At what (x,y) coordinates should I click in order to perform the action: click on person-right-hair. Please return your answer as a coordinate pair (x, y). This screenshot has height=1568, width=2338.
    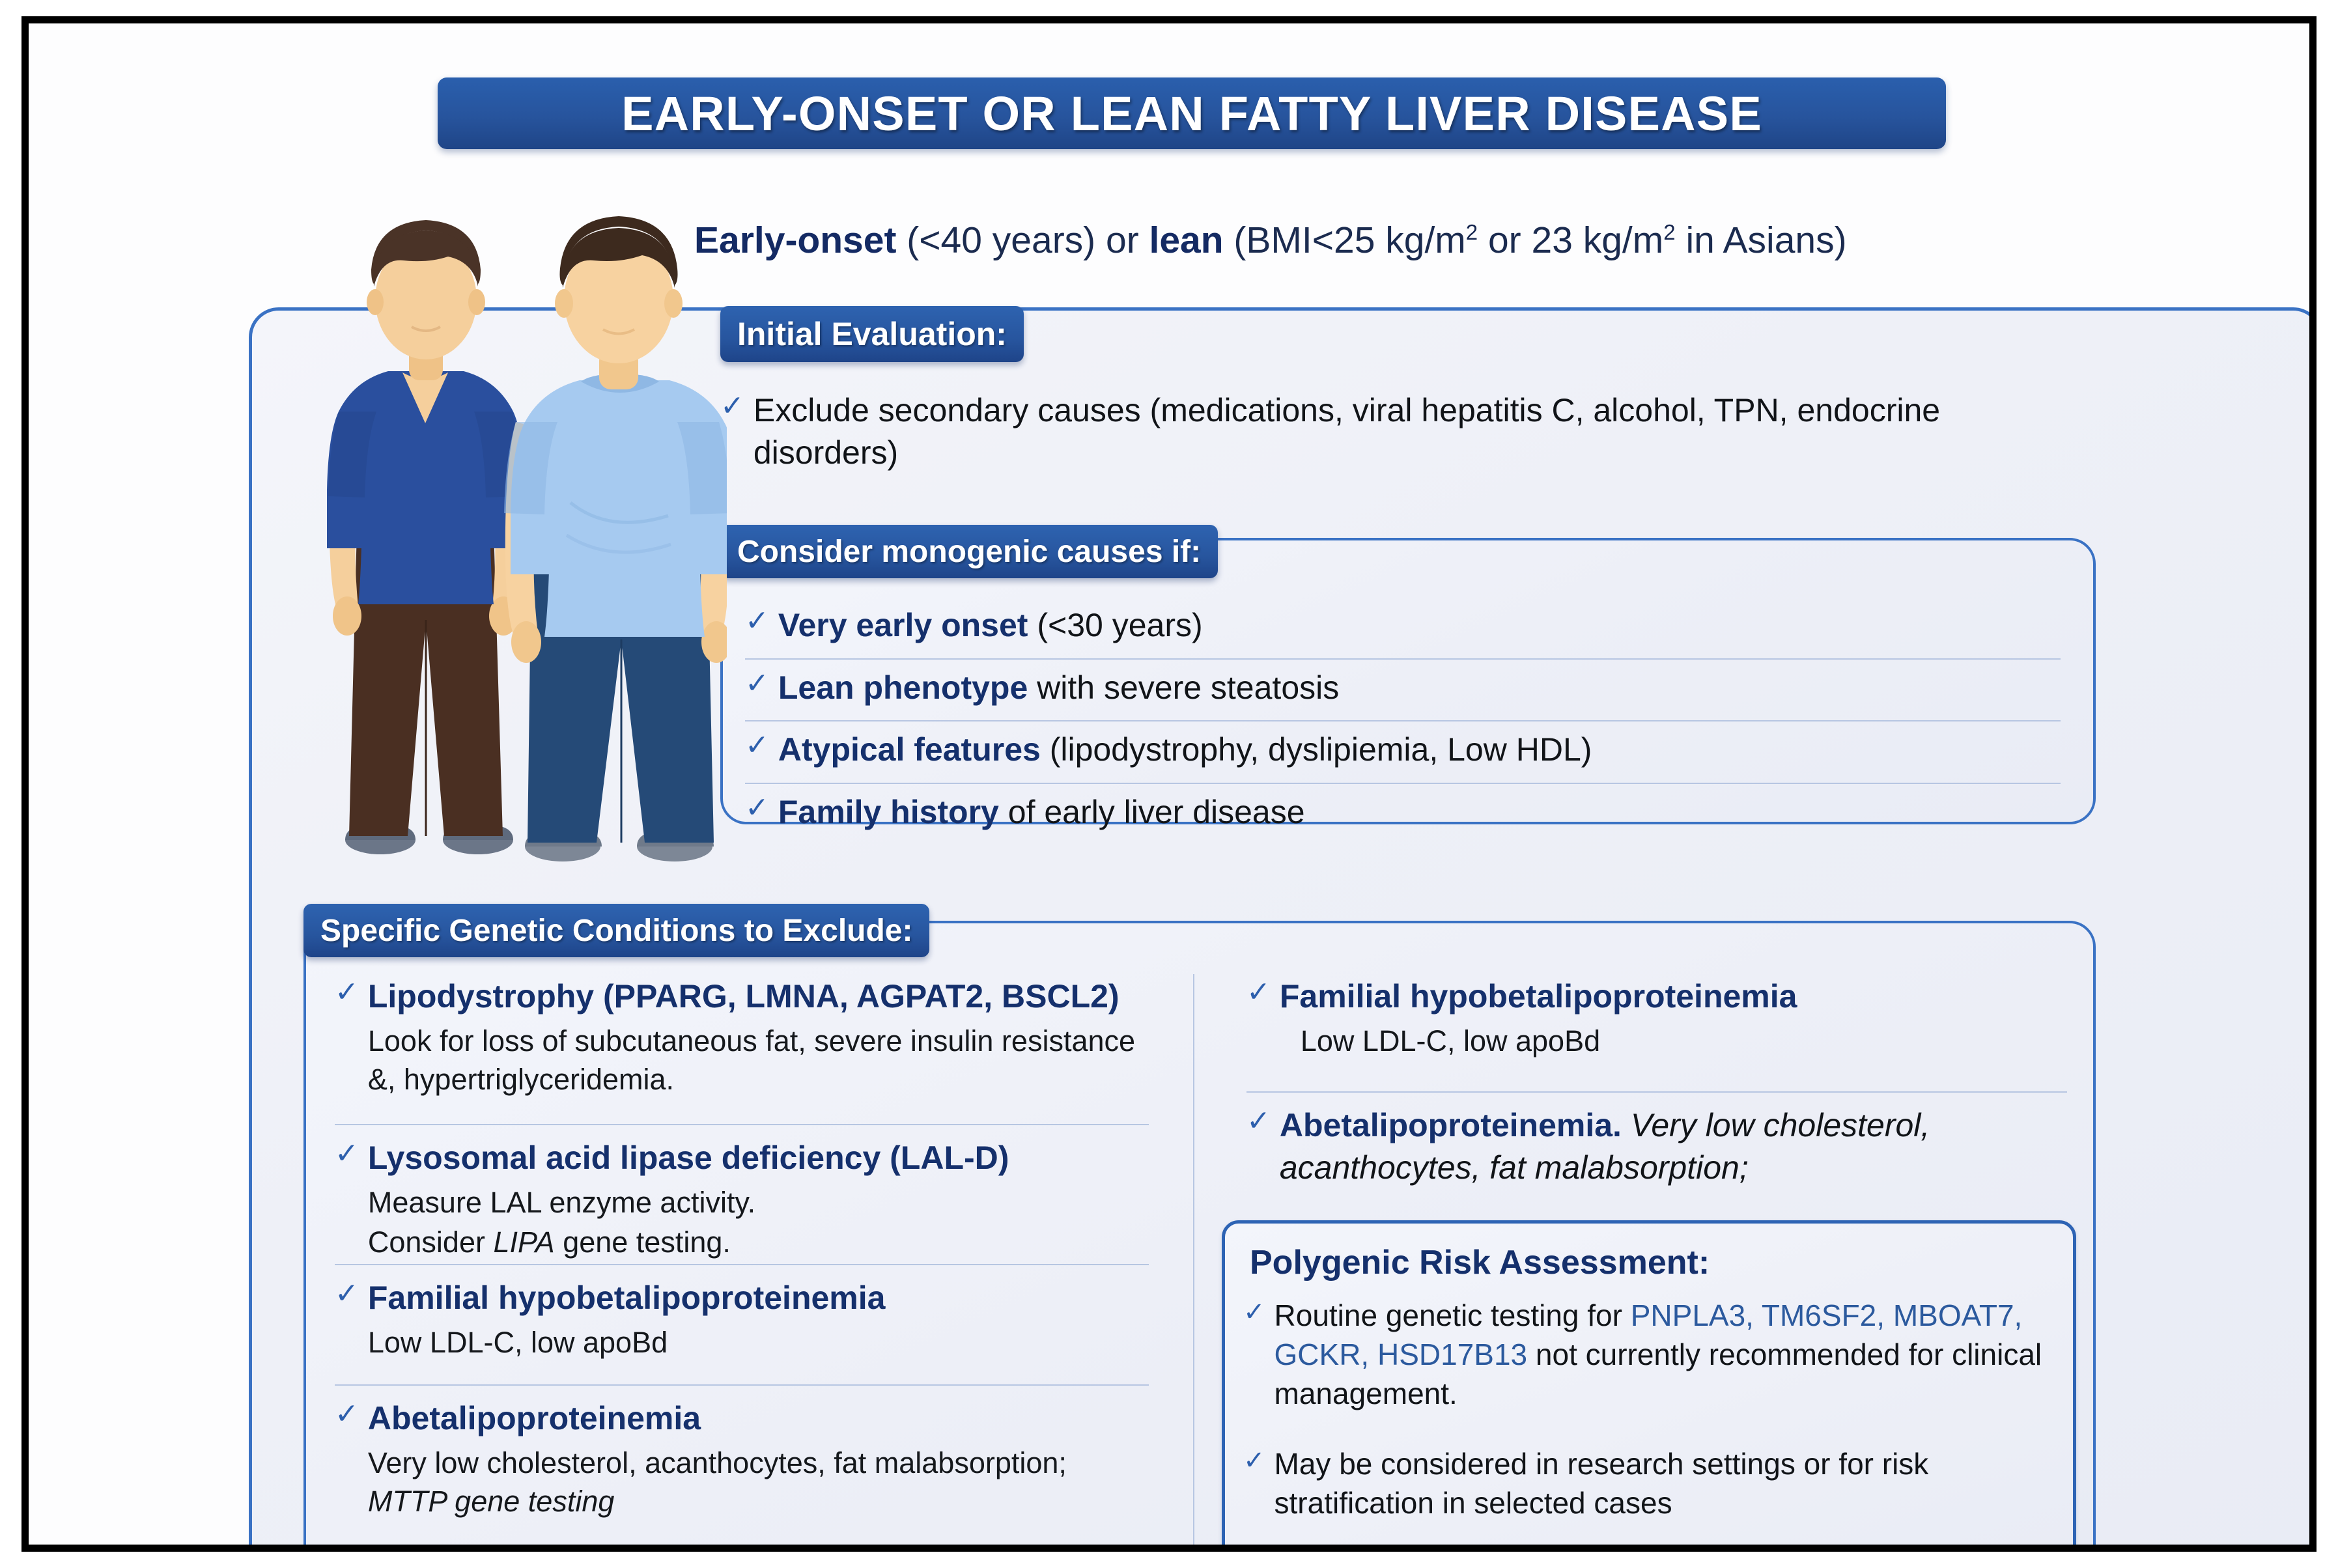
    Looking at the image, I should click on (618, 258).